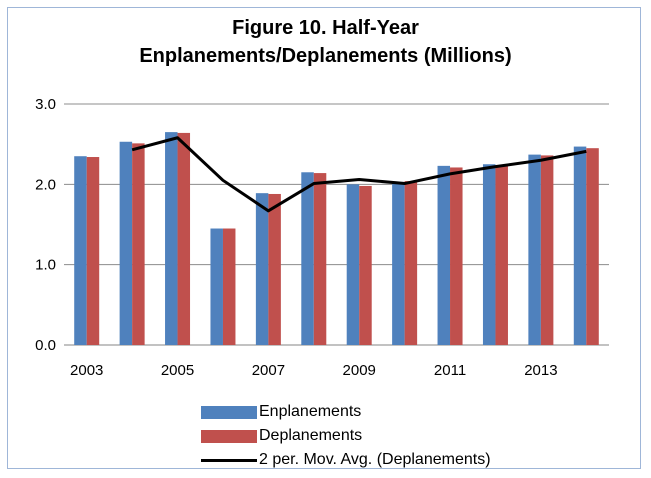 The image size is (651, 478). What do you see at coordinates (311, 435) in the screenshot?
I see `legend-label-deplanements: Deplanements` at bounding box center [311, 435].